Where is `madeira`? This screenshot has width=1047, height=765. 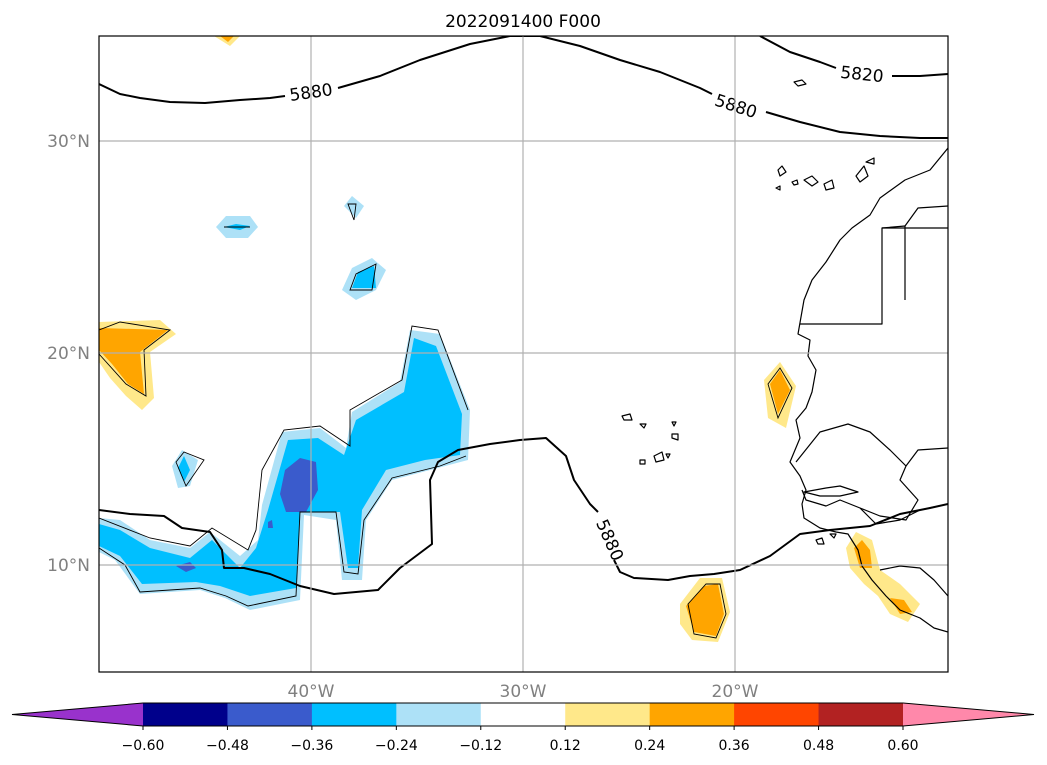
madeira is located at coordinates (800, 83).